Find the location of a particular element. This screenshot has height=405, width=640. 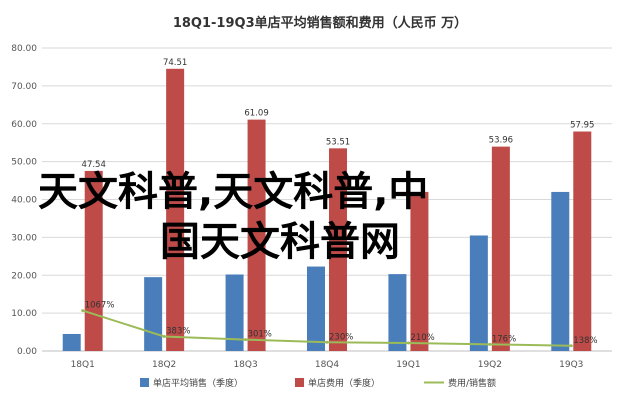

line-data-label: 210% is located at coordinates (422, 338).